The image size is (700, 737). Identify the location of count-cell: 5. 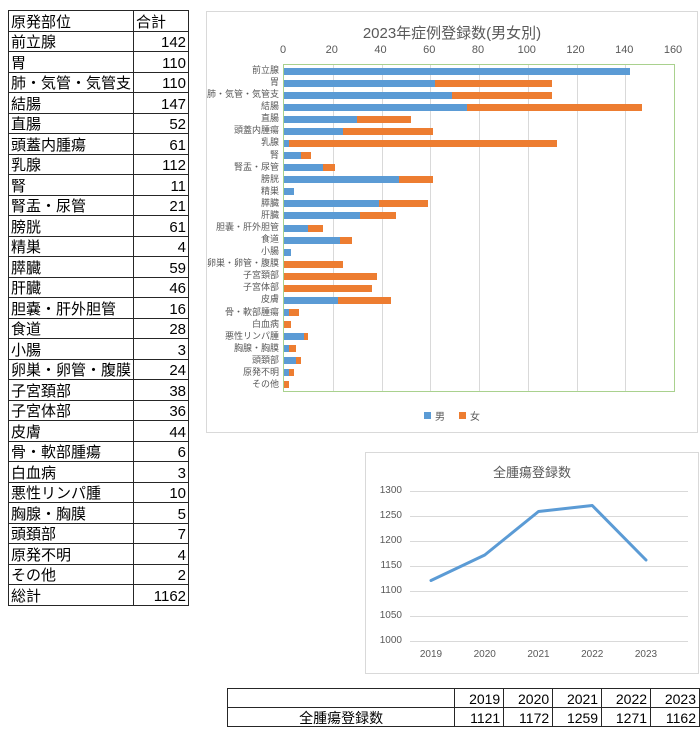
(161, 513).